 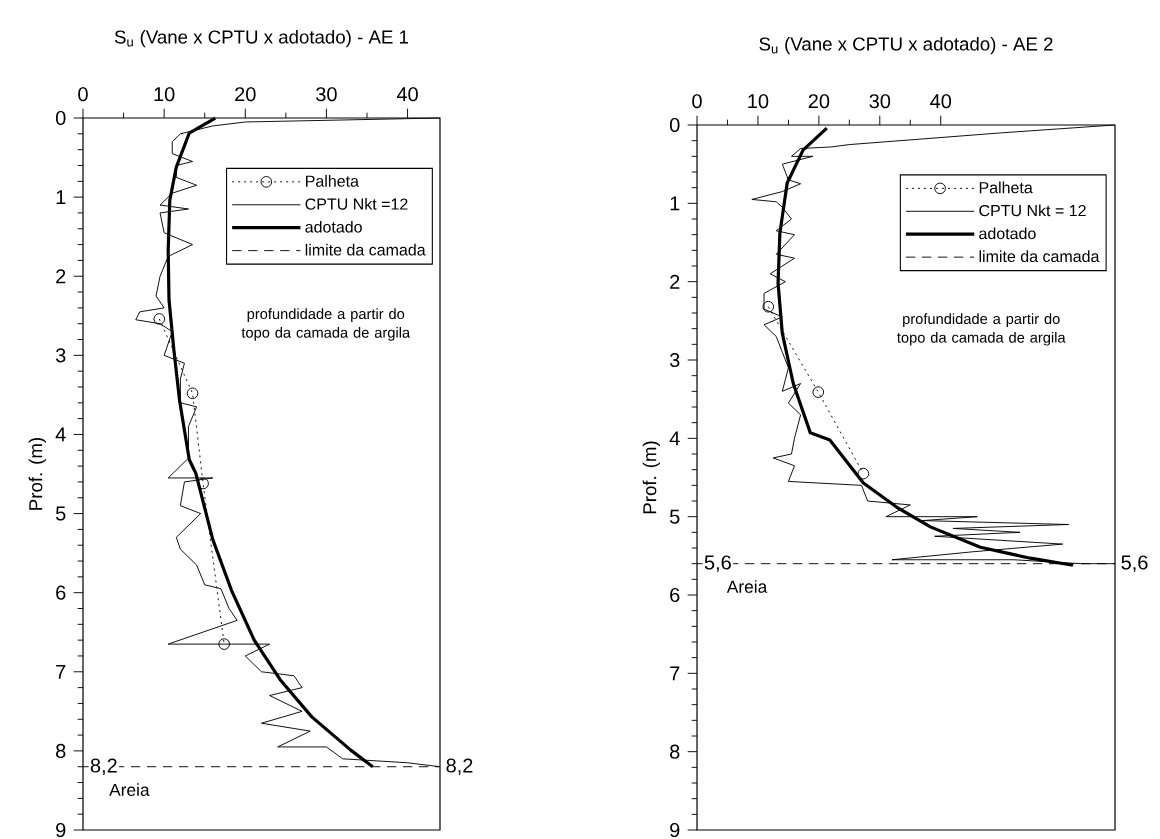 What do you see at coordinates (261, 38) in the screenshot?
I see `chart-title: S$_{u}$ (Vane x CPTU x adotado) - AE 1` at bounding box center [261, 38].